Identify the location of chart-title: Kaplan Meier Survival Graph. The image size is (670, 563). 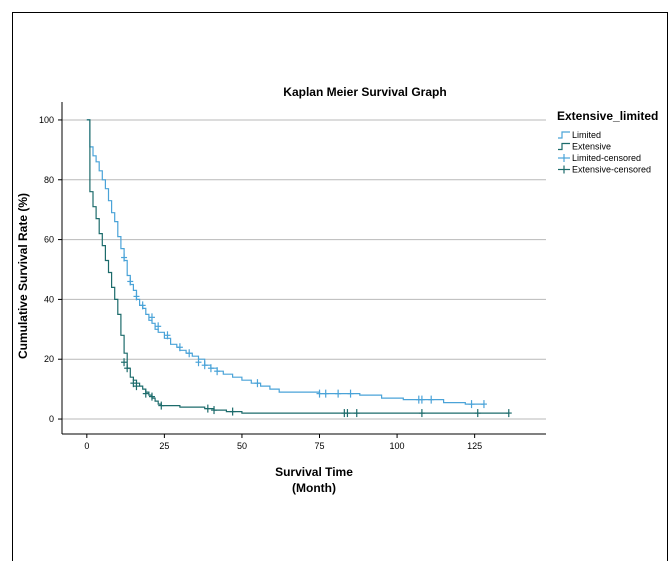
(364, 92).